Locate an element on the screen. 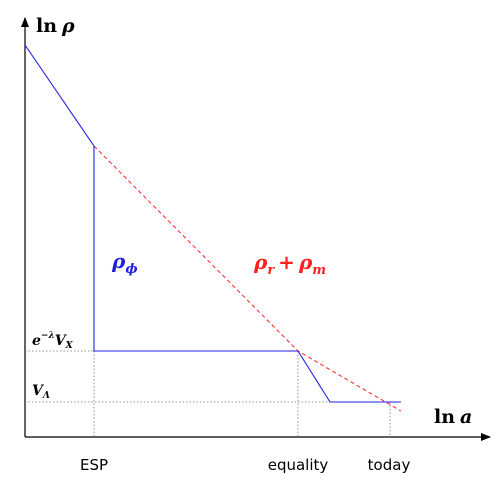 This screenshot has width=499, height=487. phi-curve-label: ρϕ is located at coordinates (124, 263).